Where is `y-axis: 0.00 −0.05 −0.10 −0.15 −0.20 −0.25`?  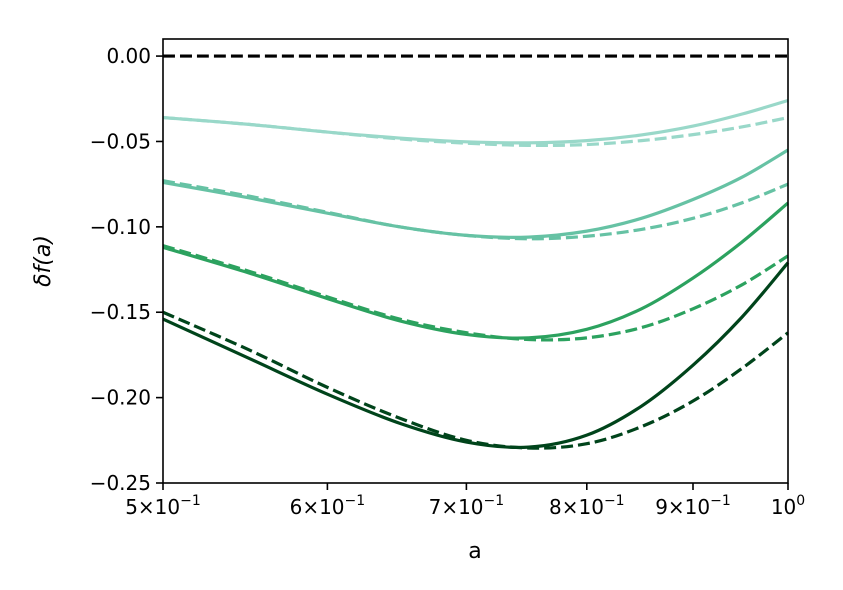 y-axis: 0.00 −0.05 −0.10 −0.15 −0.20 −0.25 is located at coordinates (126, 269).